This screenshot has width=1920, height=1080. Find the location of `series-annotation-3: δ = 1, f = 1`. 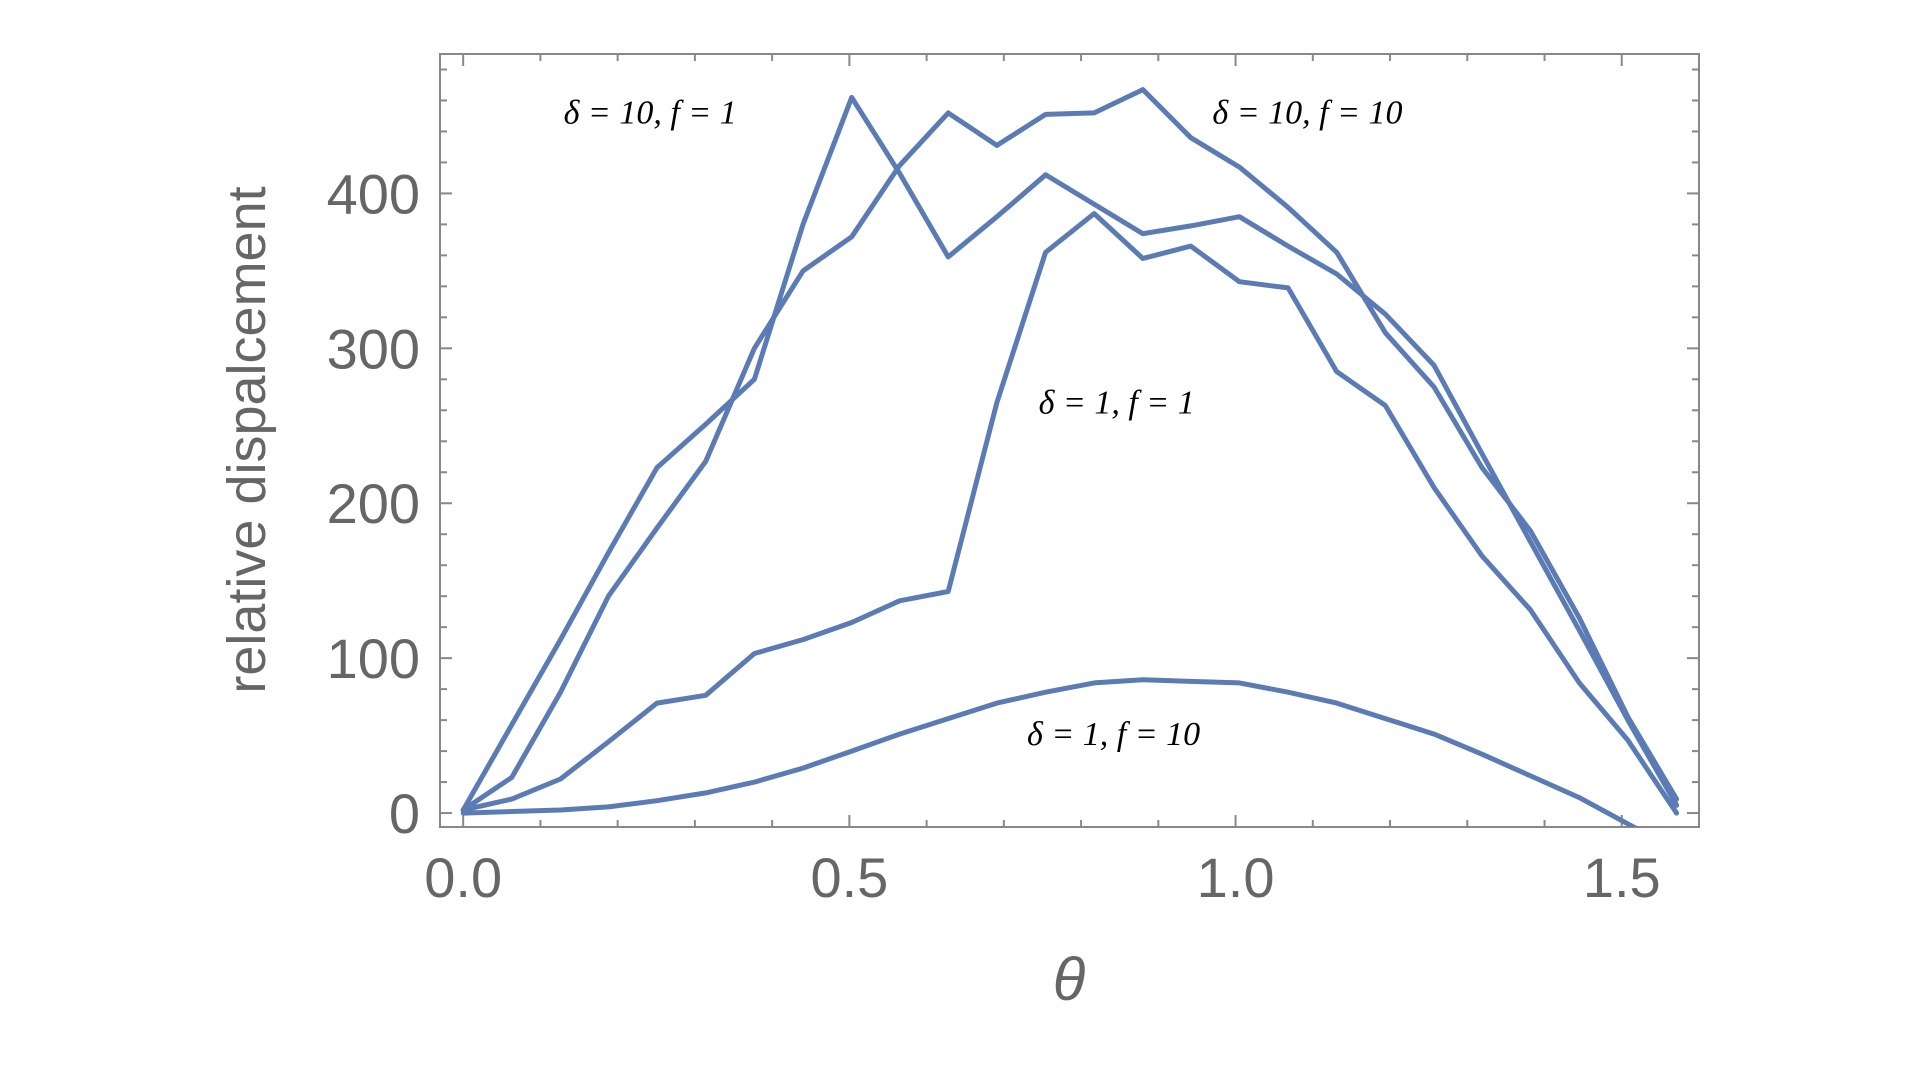

series-annotation-3: δ = 1, f = 1 is located at coordinates (1117, 402).